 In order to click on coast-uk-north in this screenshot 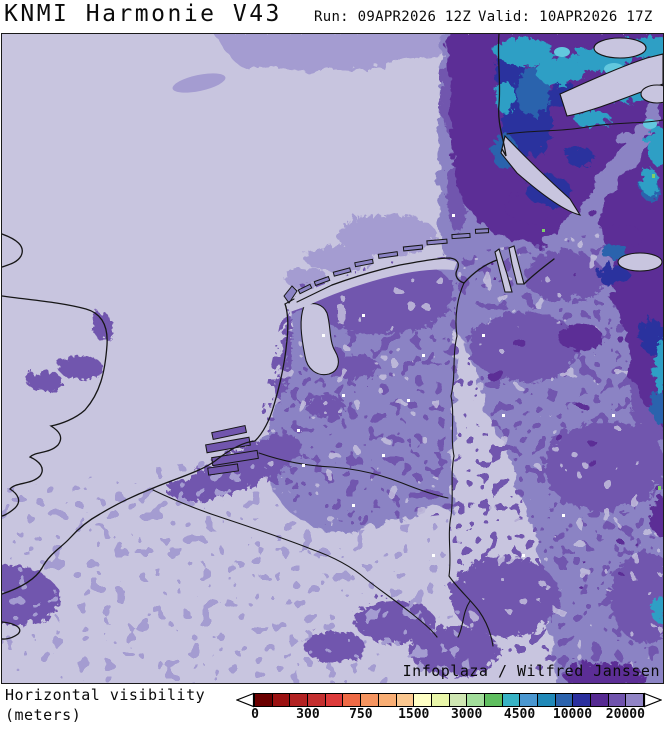, I will do `click(12, 250)`.